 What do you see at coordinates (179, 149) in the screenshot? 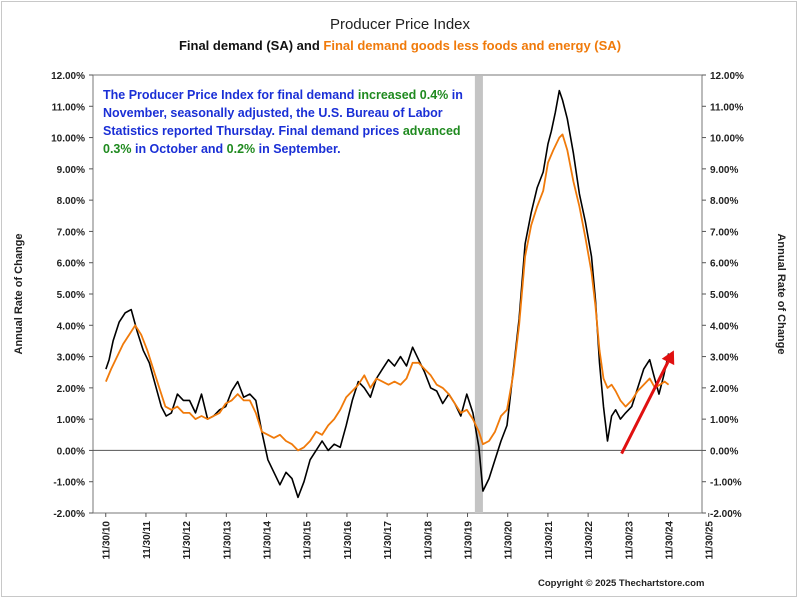
I see `annotation-text-3: in October and` at bounding box center [179, 149].